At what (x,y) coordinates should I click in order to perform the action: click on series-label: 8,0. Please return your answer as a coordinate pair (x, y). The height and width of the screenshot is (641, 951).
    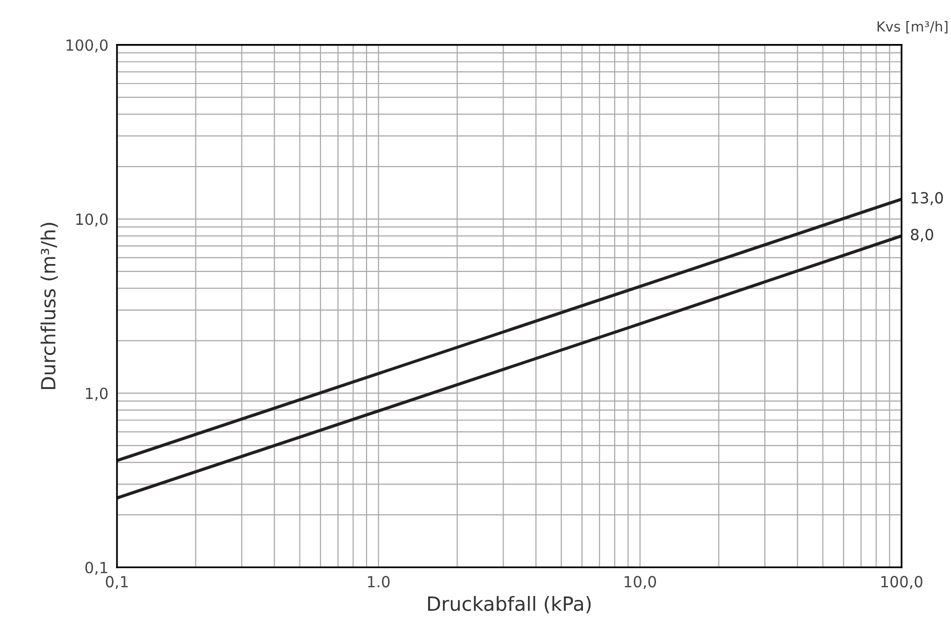
    Looking at the image, I should click on (922, 235).